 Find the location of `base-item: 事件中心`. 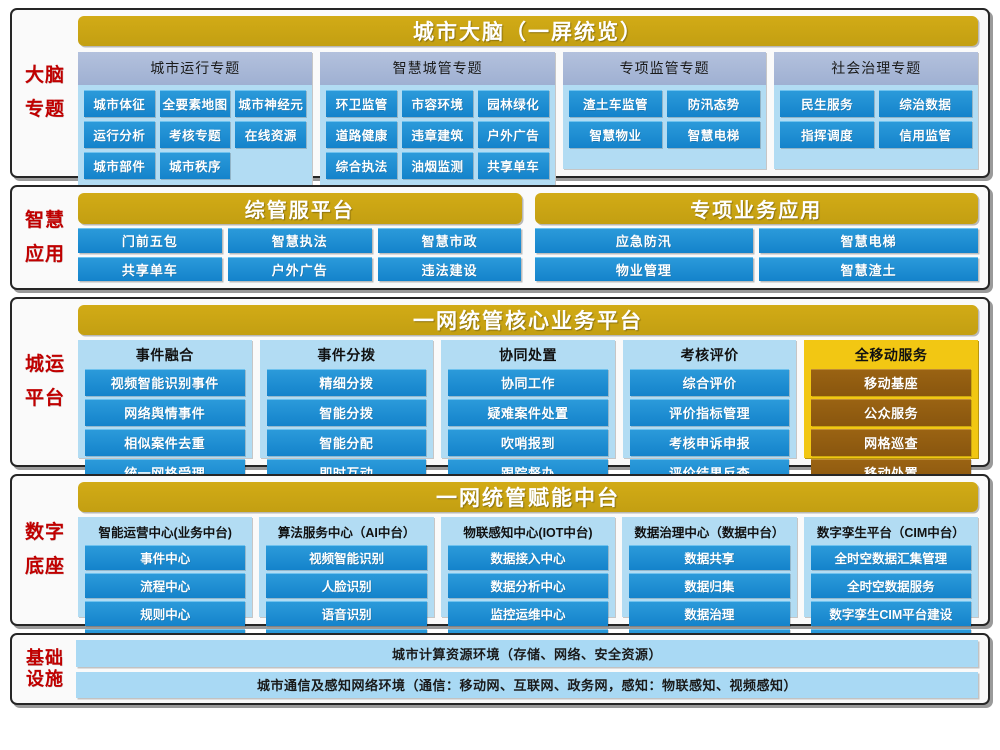

base-item: 事件中心 is located at coordinates (165, 557).